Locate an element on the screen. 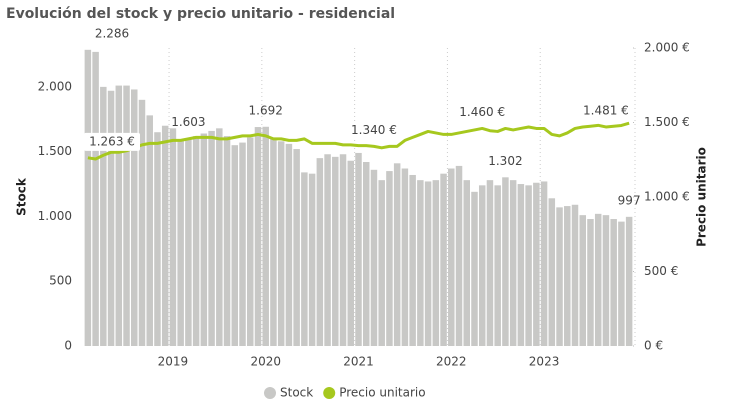  y2-tick-label: 500 € is located at coordinates (661, 271).